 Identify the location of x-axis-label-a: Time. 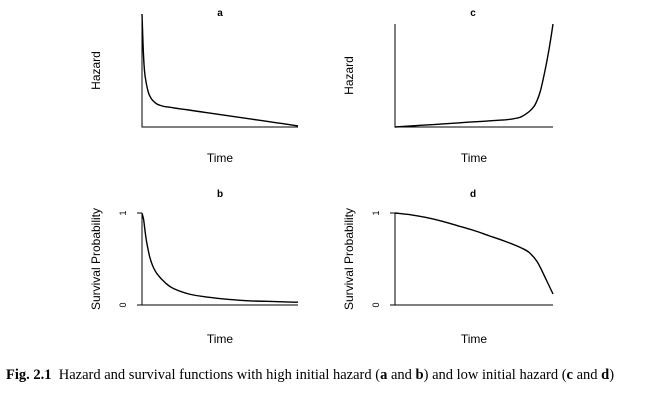
(220, 158).